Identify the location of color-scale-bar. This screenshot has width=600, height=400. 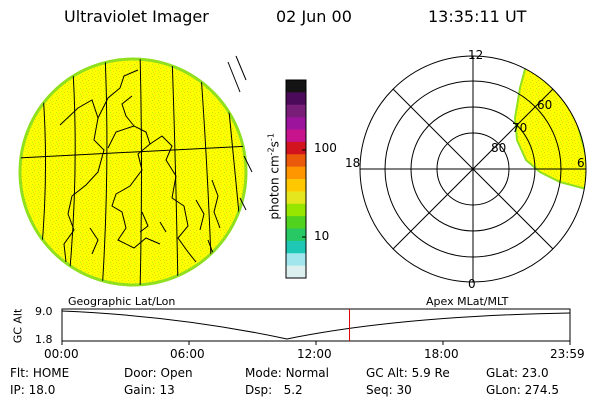
(296, 179).